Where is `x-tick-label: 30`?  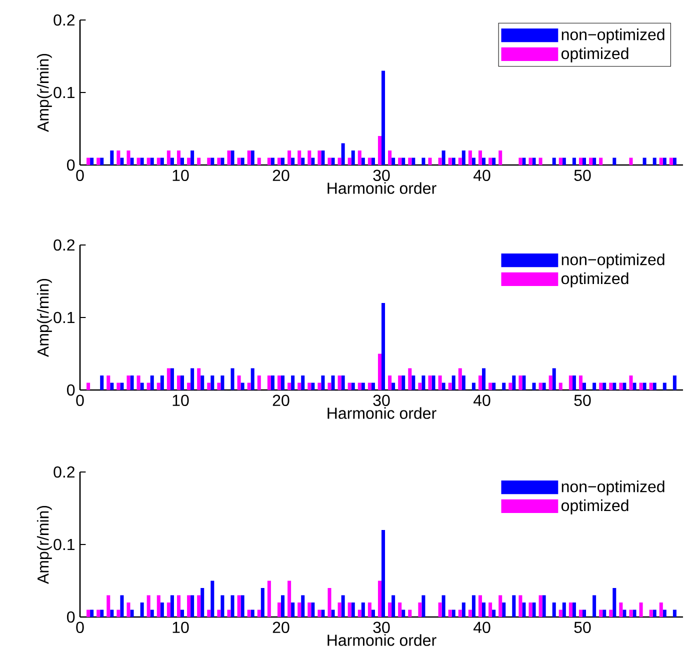 x-tick-label: 30 is located at coordinates (381, 628).